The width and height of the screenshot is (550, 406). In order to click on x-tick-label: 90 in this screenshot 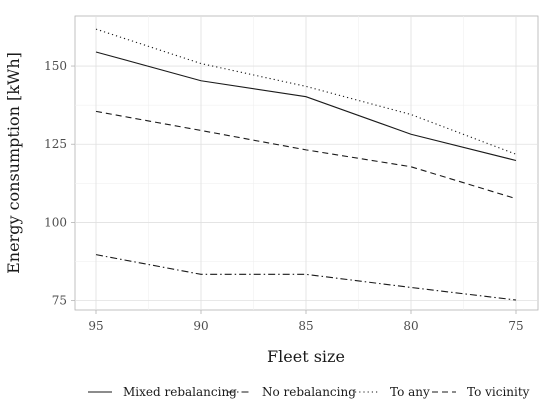, I will do `click(200, 326)`.